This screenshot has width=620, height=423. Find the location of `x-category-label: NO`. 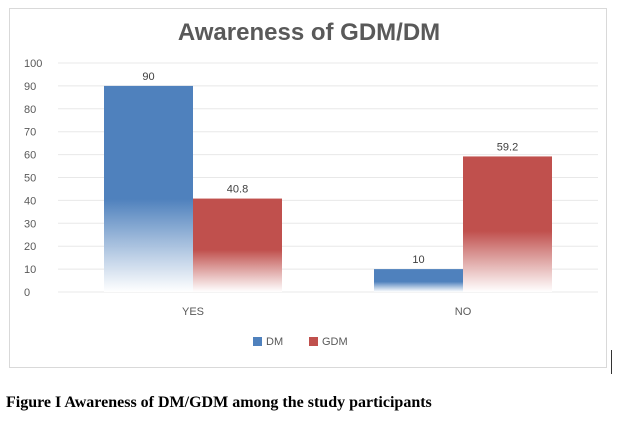

x-category-label: NO is located at coordinates (463, 312).